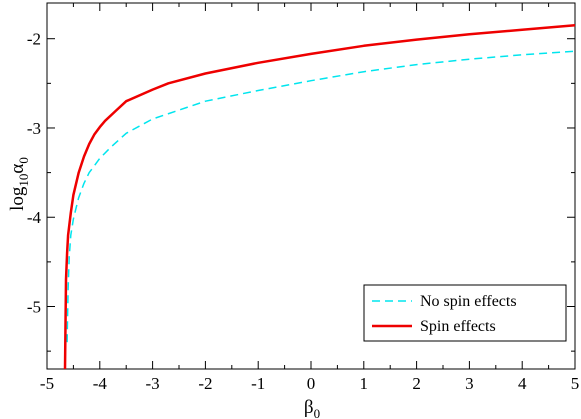 The image size is (581, 419). Describe the element at coordinates (416, 383) in the screenshot. I see `x-tick-label: 2` at that location.